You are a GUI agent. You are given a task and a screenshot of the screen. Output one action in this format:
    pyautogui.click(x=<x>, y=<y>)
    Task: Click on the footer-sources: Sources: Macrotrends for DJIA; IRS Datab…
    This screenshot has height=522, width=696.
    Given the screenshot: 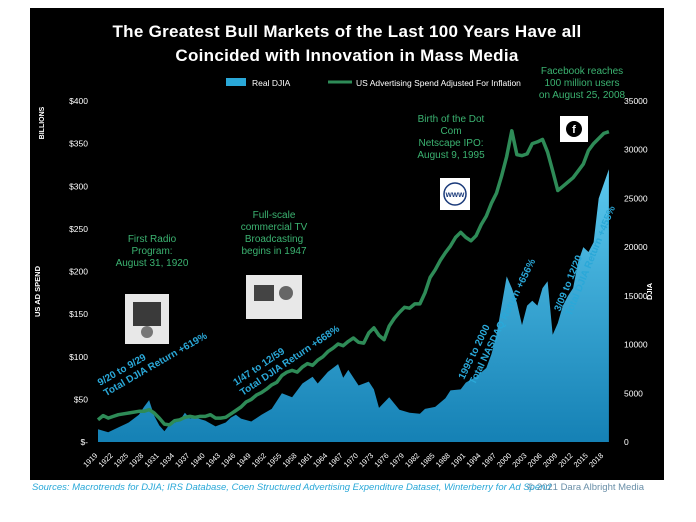 What is the action you would take?
    pyautogui.click(x=291, y=487)
    